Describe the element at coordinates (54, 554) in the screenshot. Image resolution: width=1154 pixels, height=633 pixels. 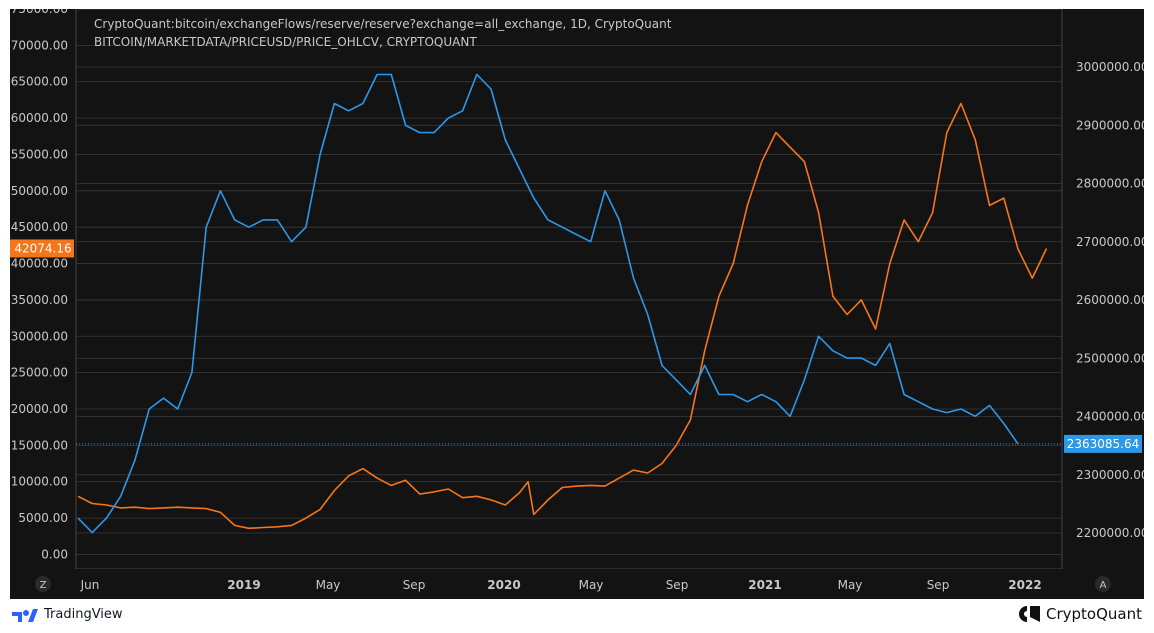
I see `left-axis-tick: 0.00` at that location.